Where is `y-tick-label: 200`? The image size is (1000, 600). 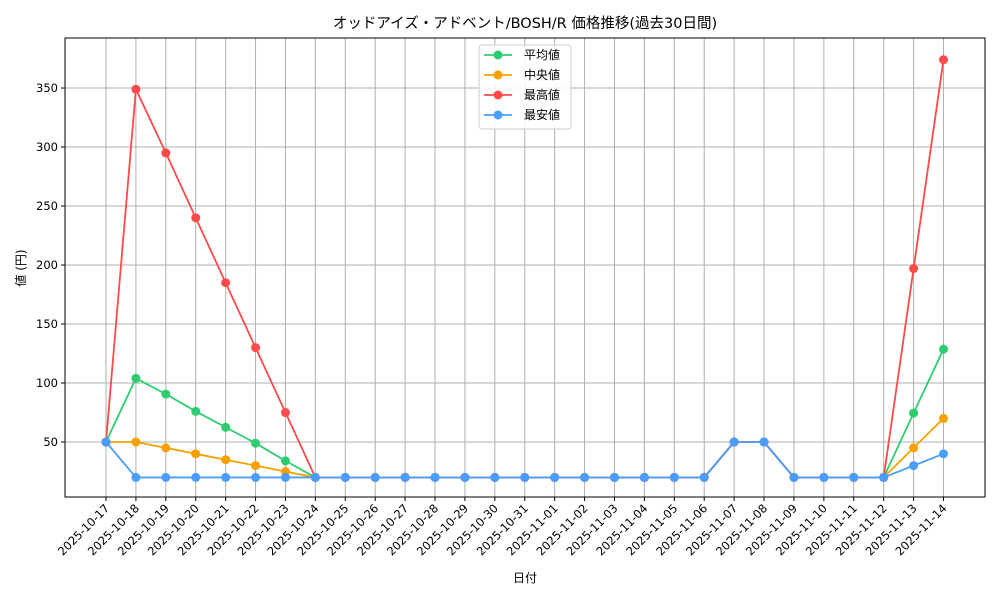
y-tick-label: 200 is located at coordinates (47, 265).